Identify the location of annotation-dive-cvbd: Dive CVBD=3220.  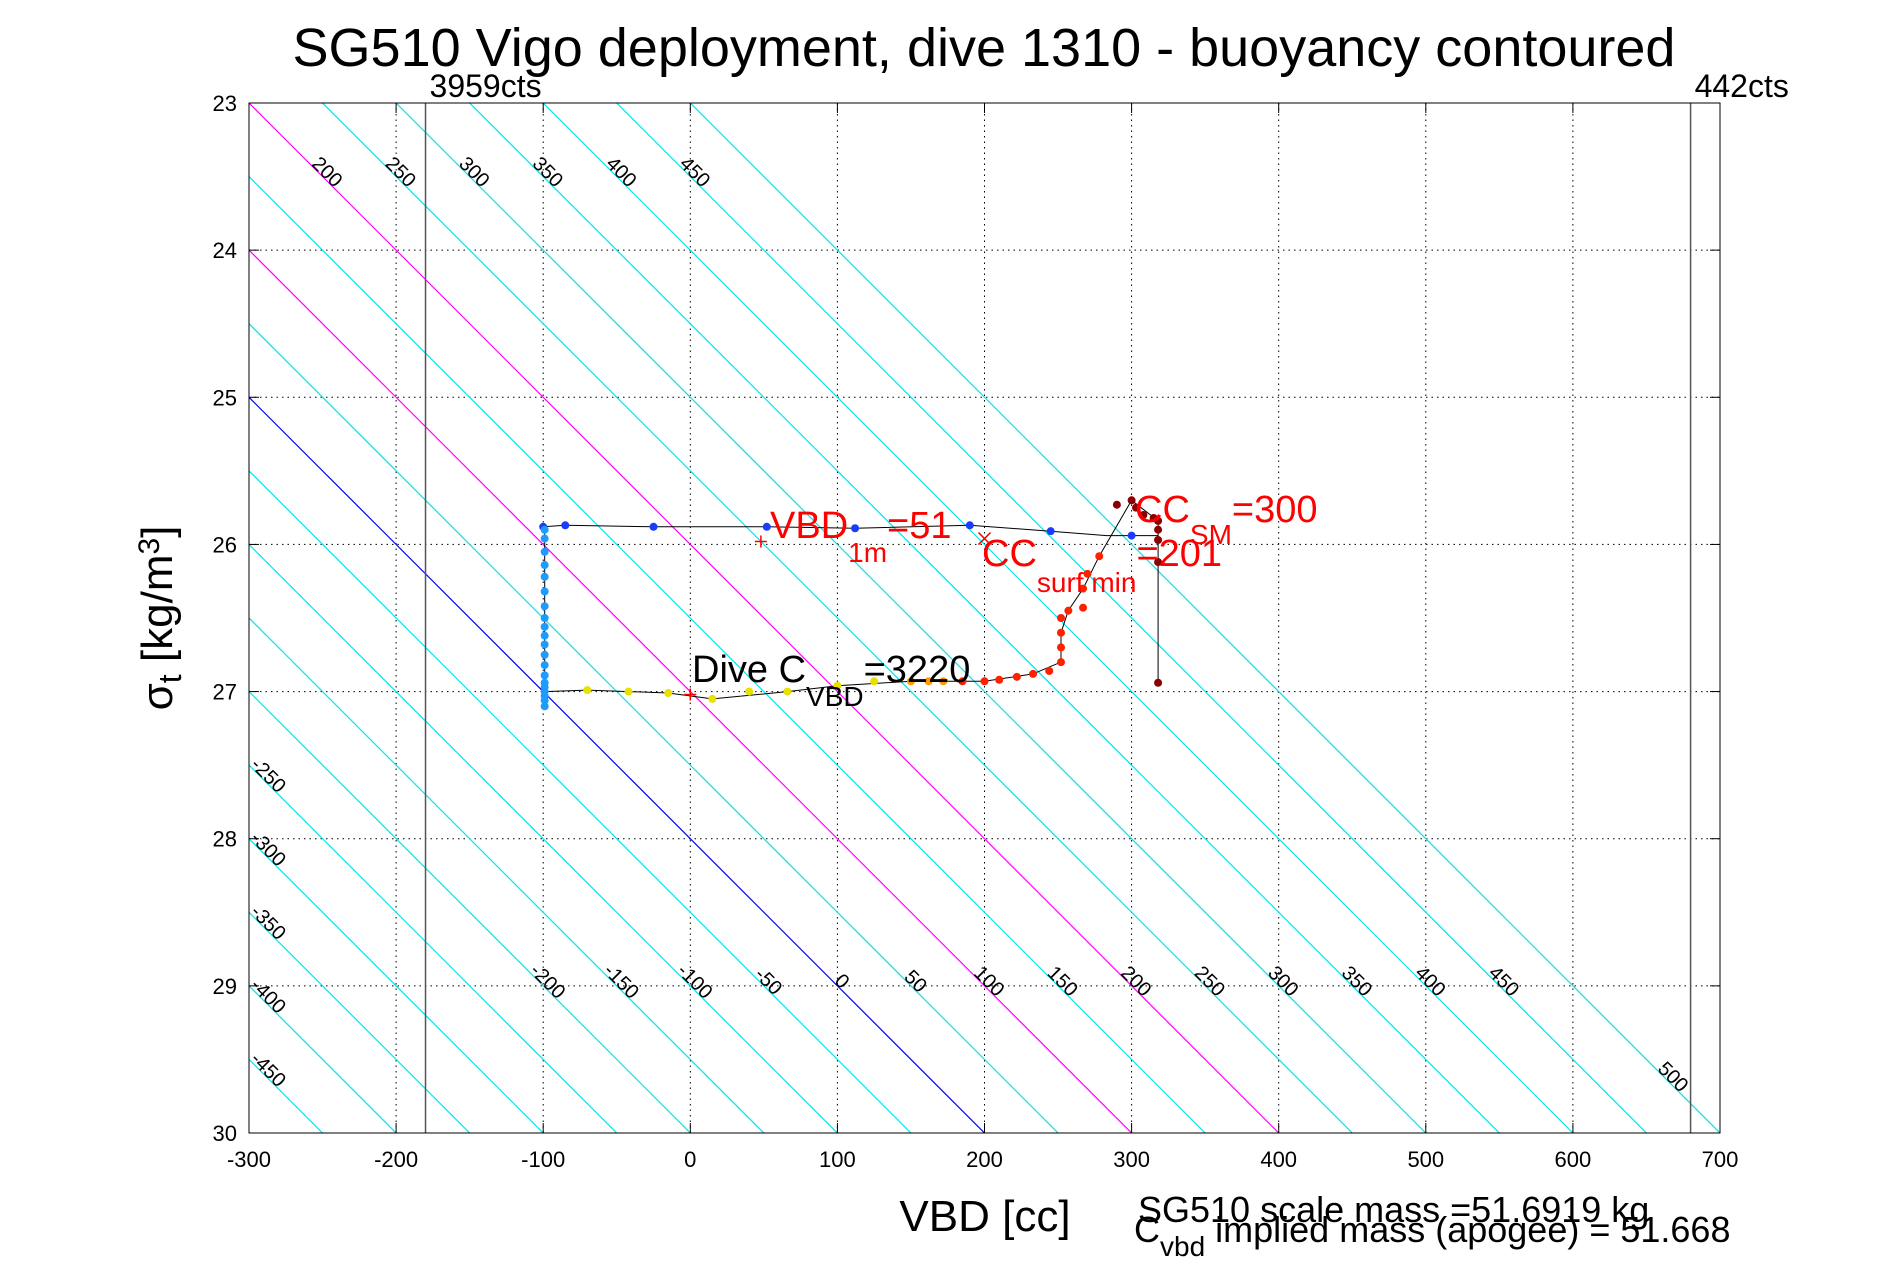
(831, 680).